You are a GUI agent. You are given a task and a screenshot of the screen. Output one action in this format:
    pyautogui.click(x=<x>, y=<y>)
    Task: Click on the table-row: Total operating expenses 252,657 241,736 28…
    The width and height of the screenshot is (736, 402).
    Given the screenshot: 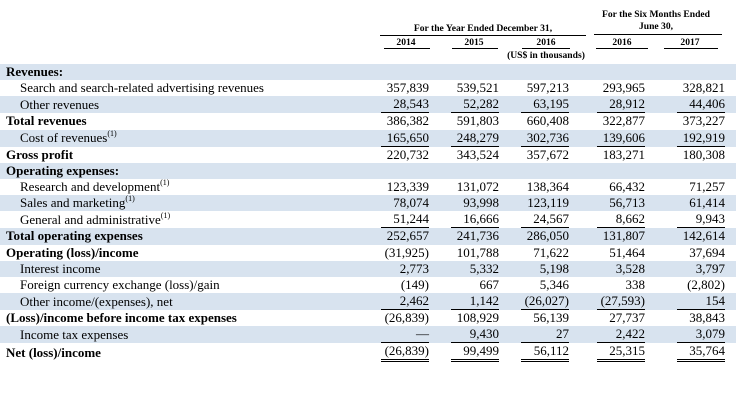 What is the action you would take?
    pyautogui.click(x=368, y=236)
    